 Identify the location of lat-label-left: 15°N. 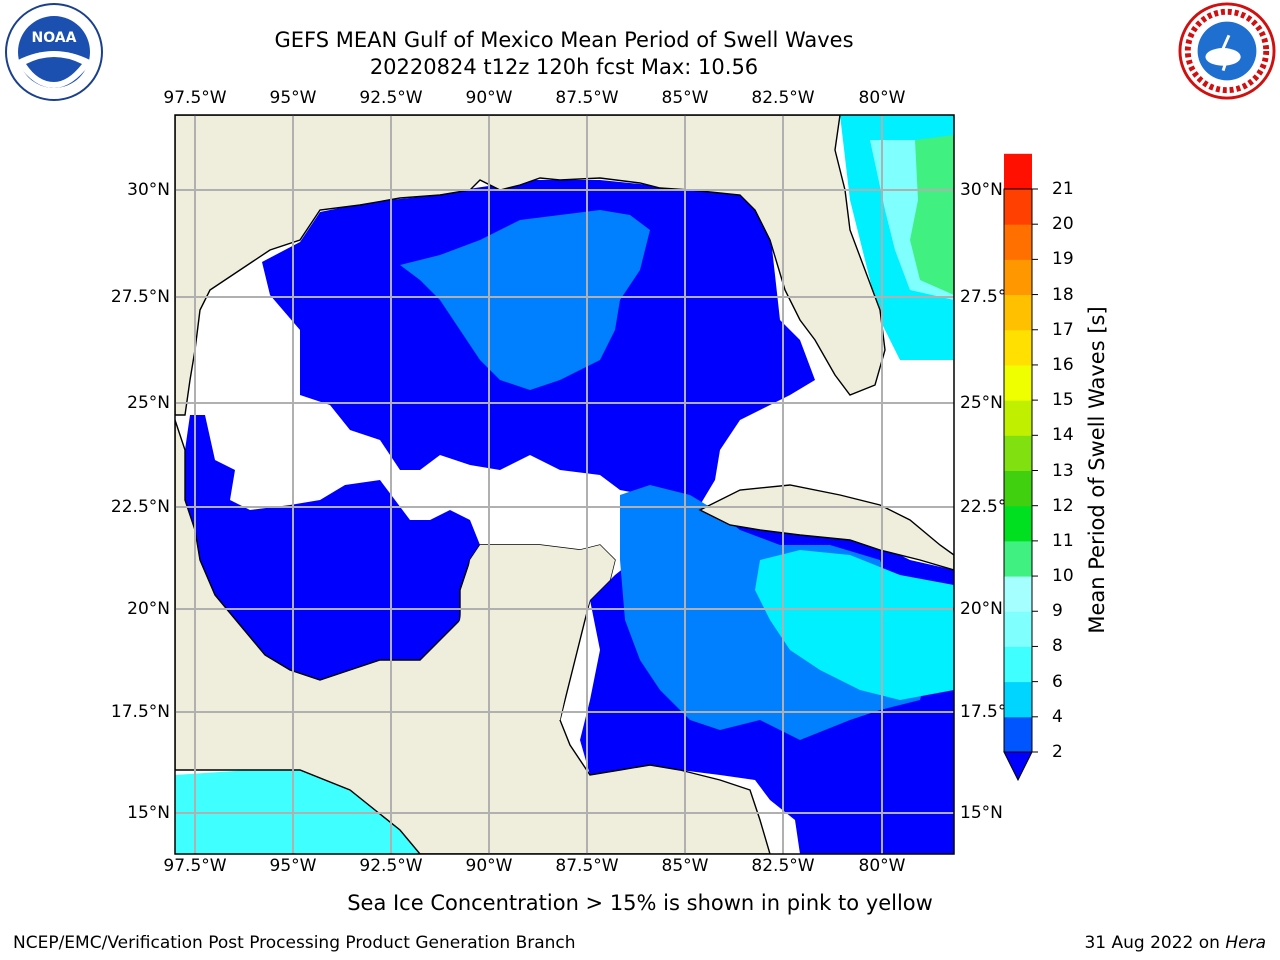
(148, 813).